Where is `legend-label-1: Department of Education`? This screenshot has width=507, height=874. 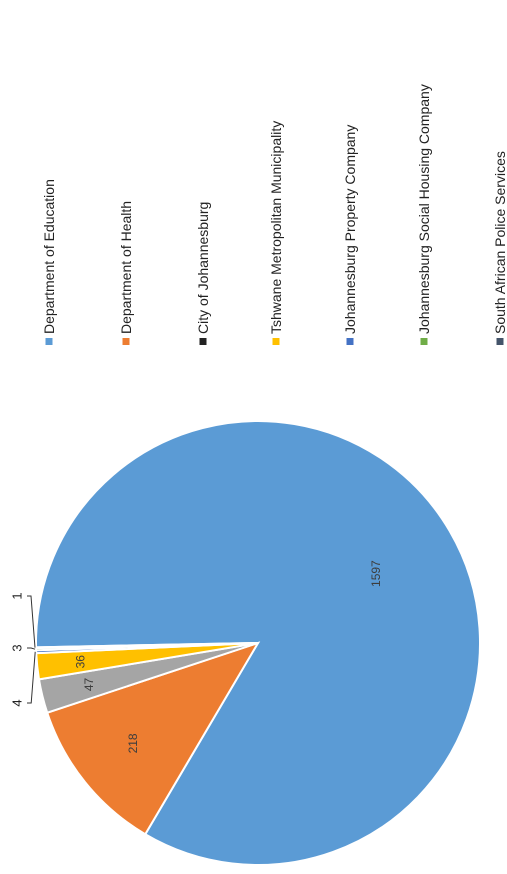 legend-label-1: Department of Education is located at coordinates (49, 256).